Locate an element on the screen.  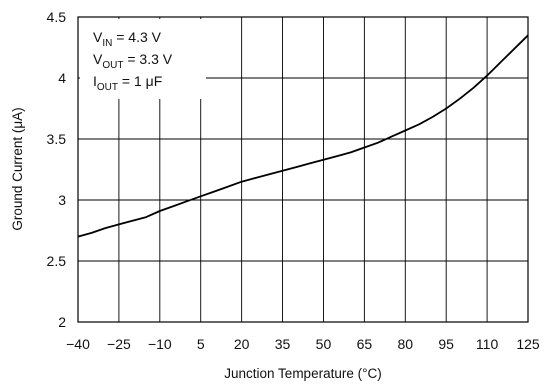
x-tick-label: −25 is located at coordinates (119, 344).